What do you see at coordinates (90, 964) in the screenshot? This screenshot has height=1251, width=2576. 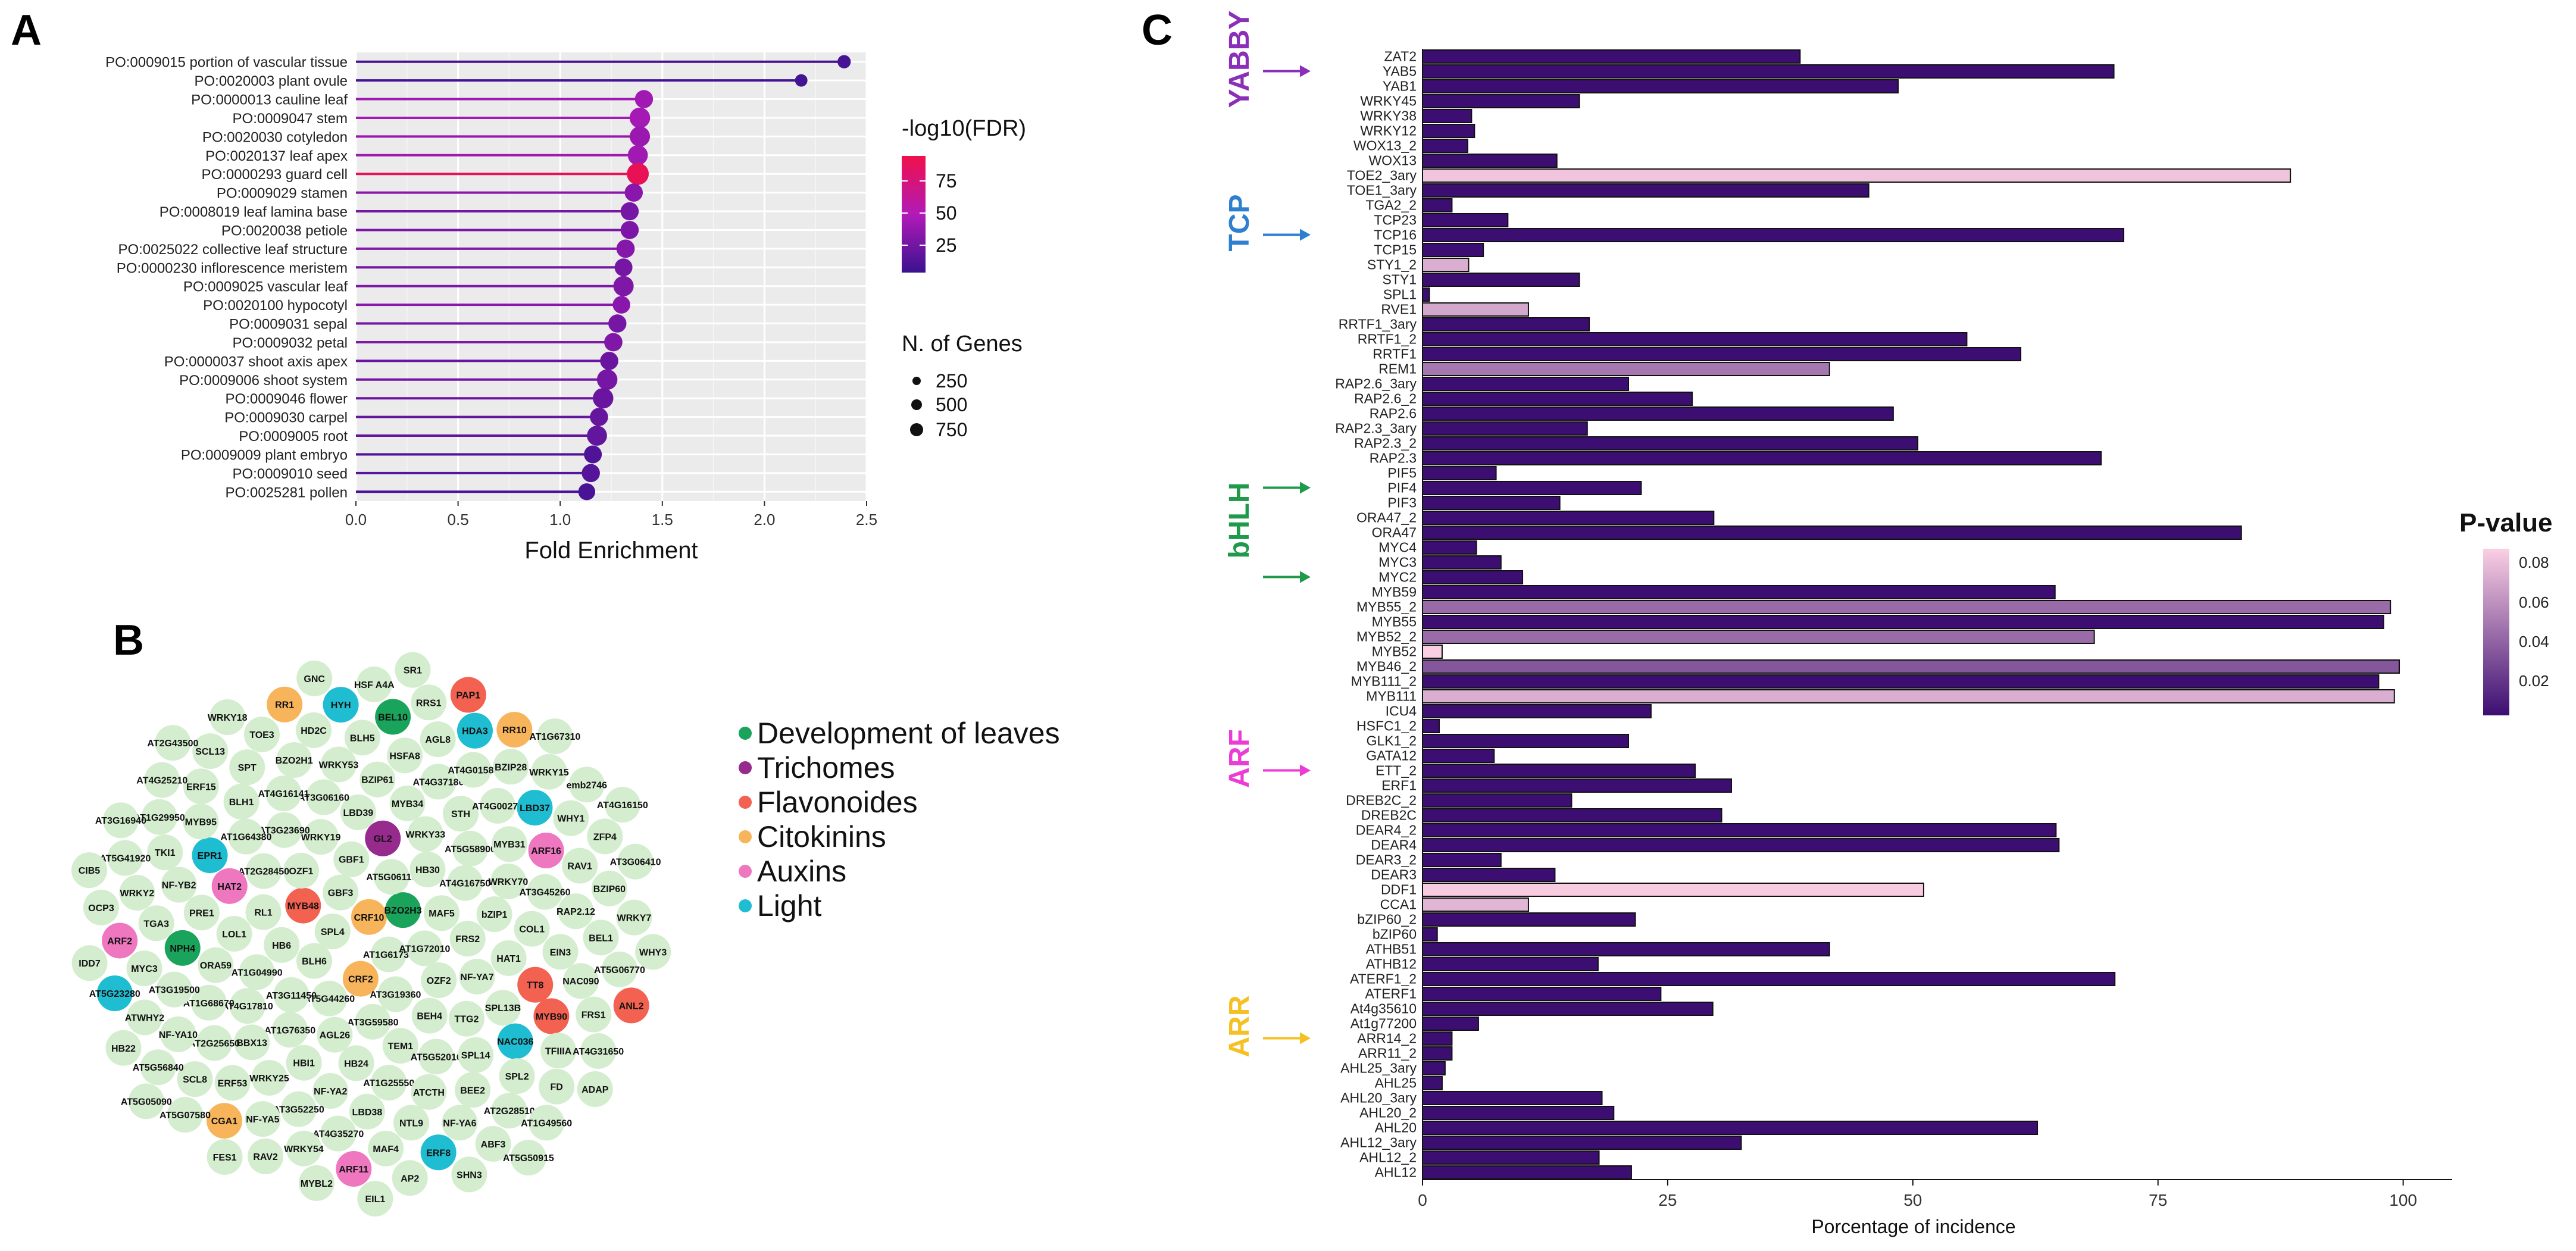 I see `network-node-label: IDD7` at bounding box center [90, 964].